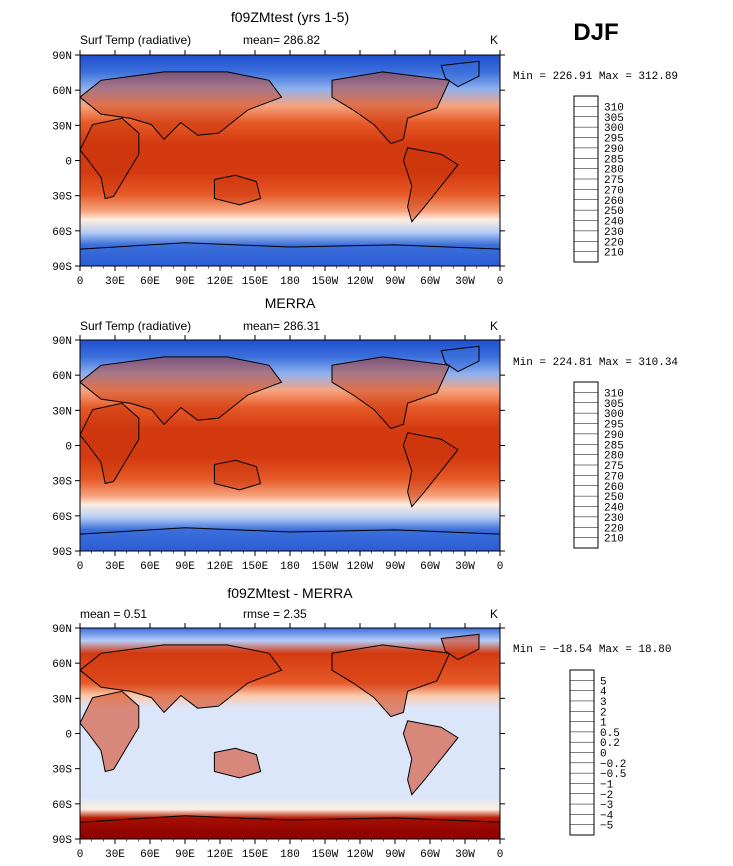 This screenshot has width=733, height=866. I want to click on lon-tick-label: 90W, so click(395, 855).